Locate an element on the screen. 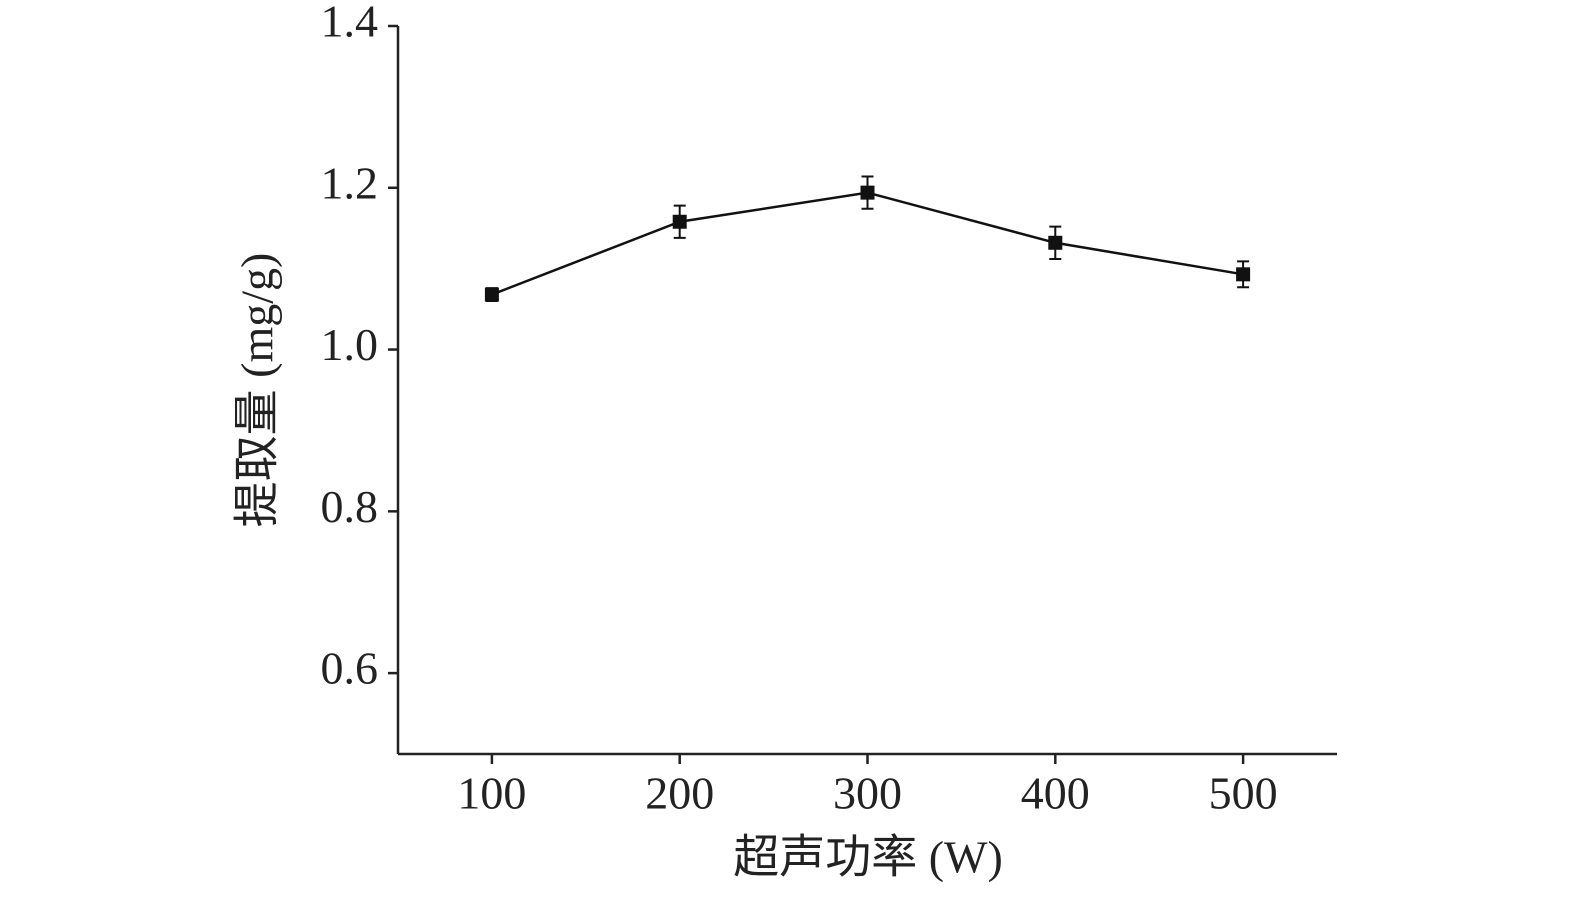 The width and height of the screenshot is (1575, 906). x-tick-label: 400 is located at coordinates (1055, 793).